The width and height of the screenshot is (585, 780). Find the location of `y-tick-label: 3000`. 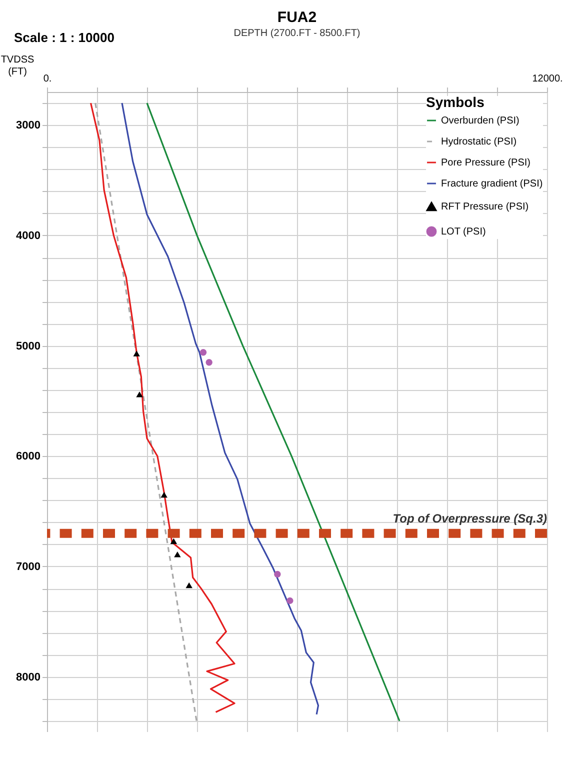

y-tick-label: 3000 is located at coordinates (28, 126).